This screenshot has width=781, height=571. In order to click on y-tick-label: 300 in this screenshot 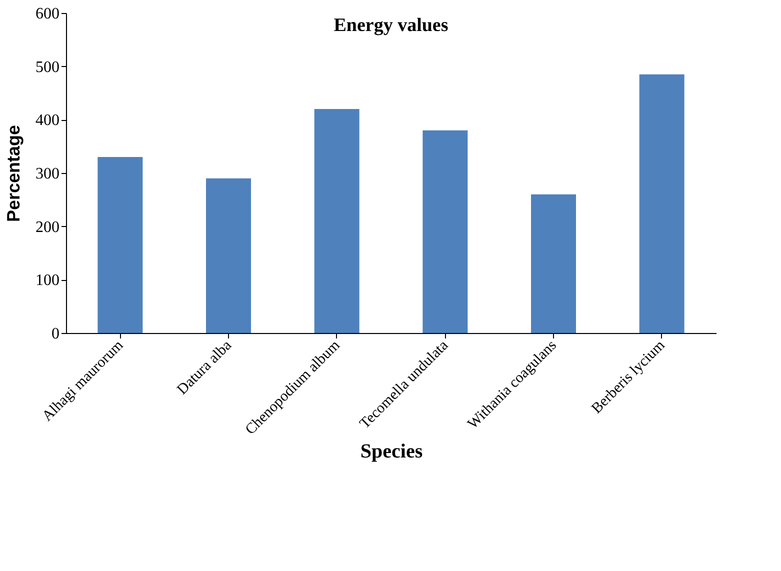, I will do `click(48, 174)`.